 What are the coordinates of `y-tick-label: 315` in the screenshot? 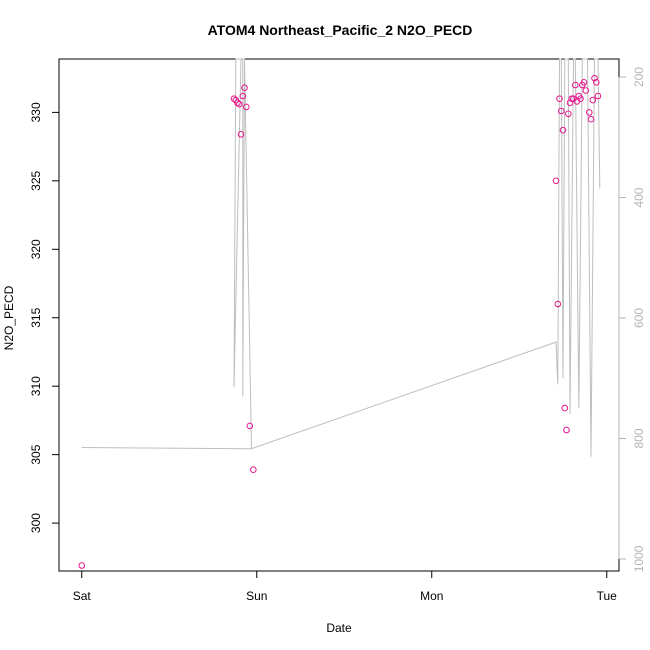 It's located at (36, 317).